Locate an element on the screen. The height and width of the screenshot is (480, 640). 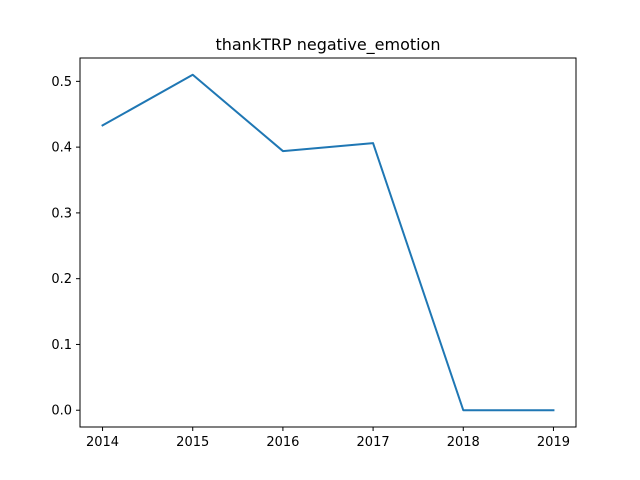
y-tick-label: 0.0 is located at coordinates (61, 411).